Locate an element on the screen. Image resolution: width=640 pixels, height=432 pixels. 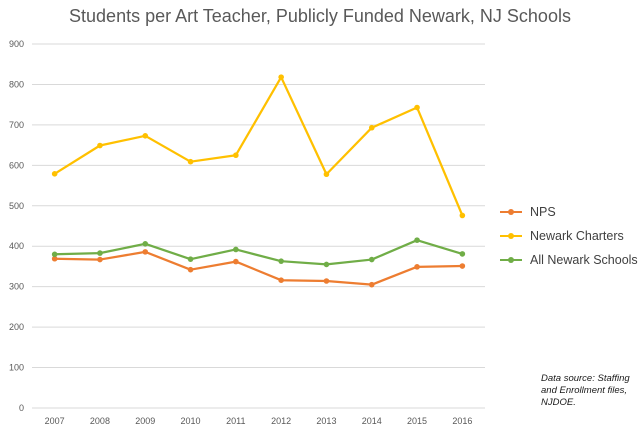
x-tick-label: 2012 is located at coordinates (281, 421).